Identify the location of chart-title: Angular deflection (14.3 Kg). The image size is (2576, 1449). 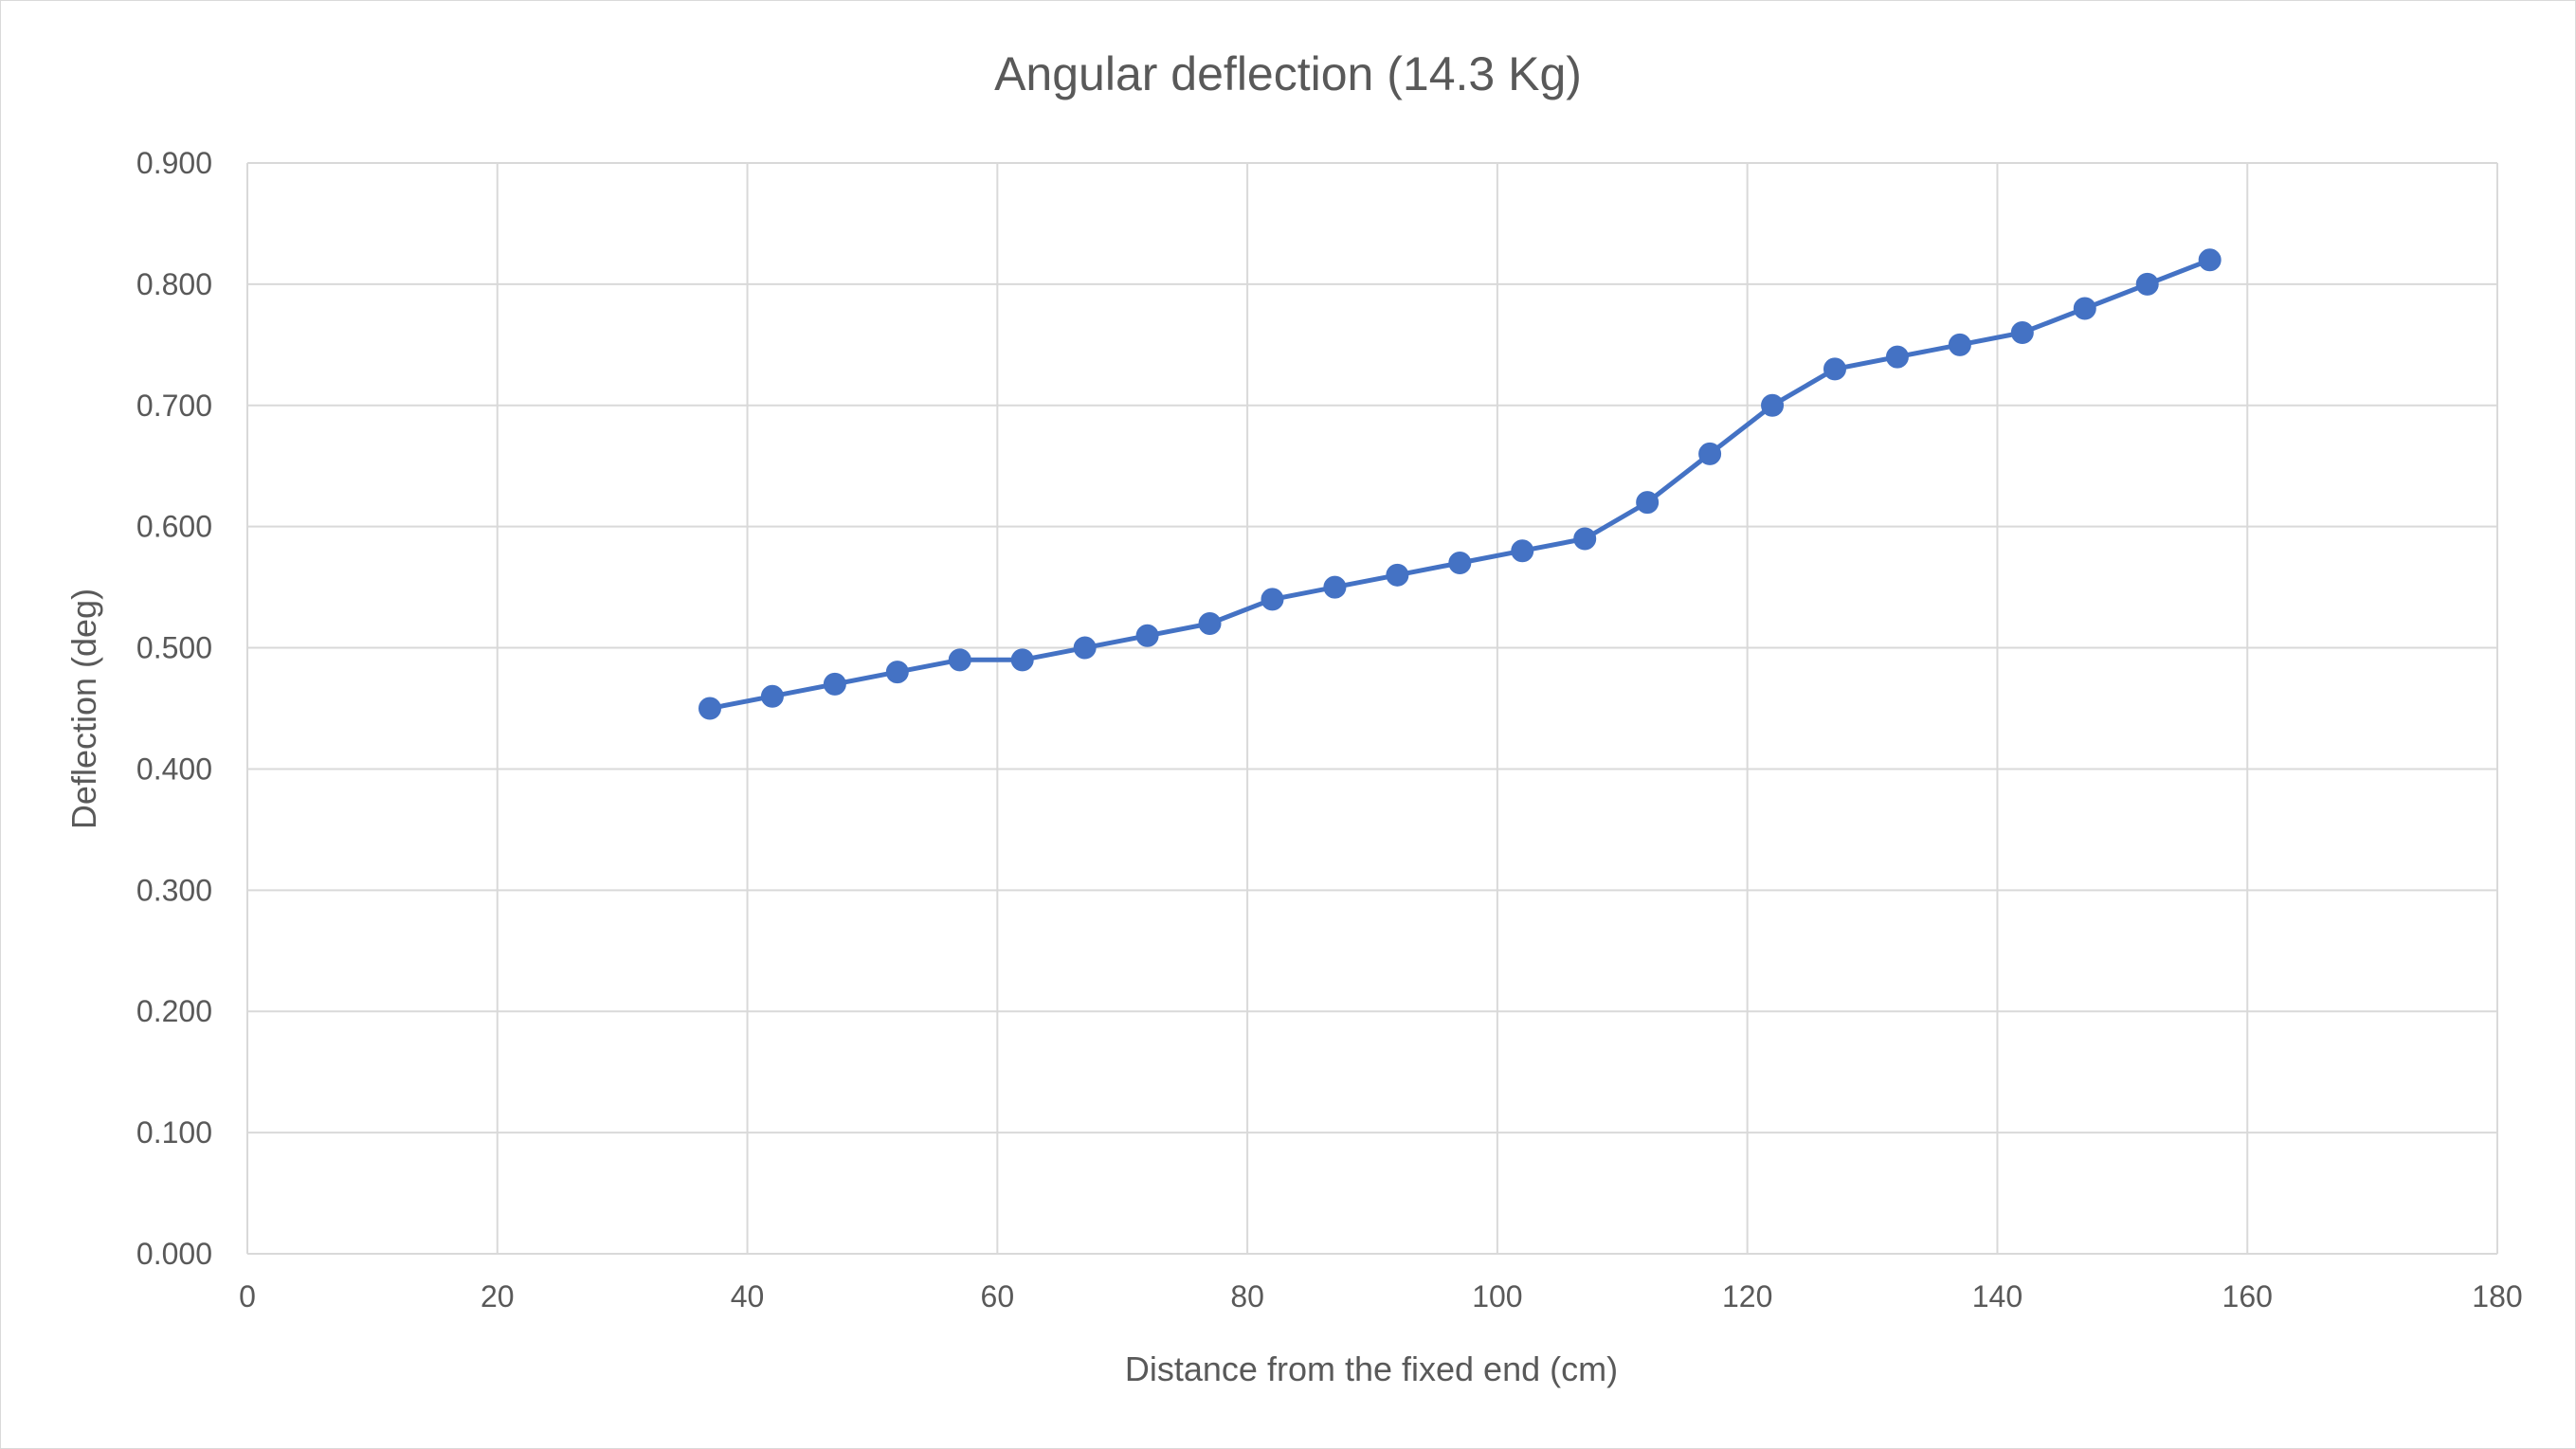
(1288, 74).